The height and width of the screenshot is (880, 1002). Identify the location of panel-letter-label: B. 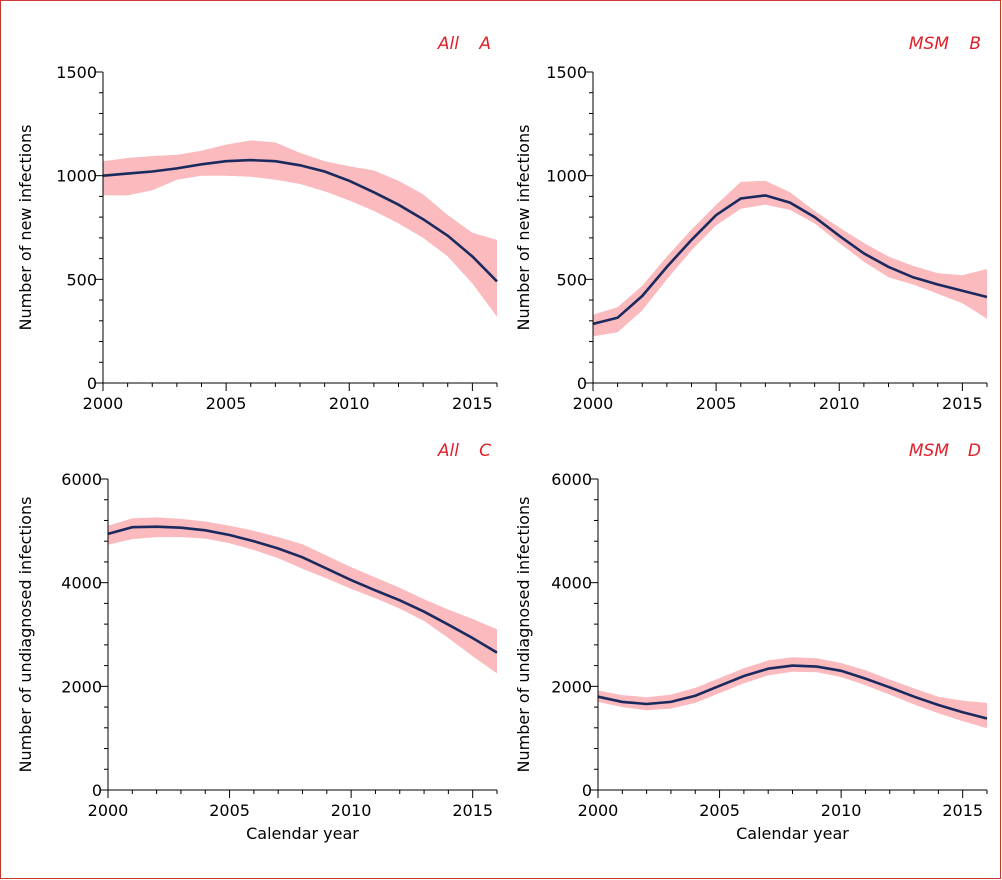
(975, 44).